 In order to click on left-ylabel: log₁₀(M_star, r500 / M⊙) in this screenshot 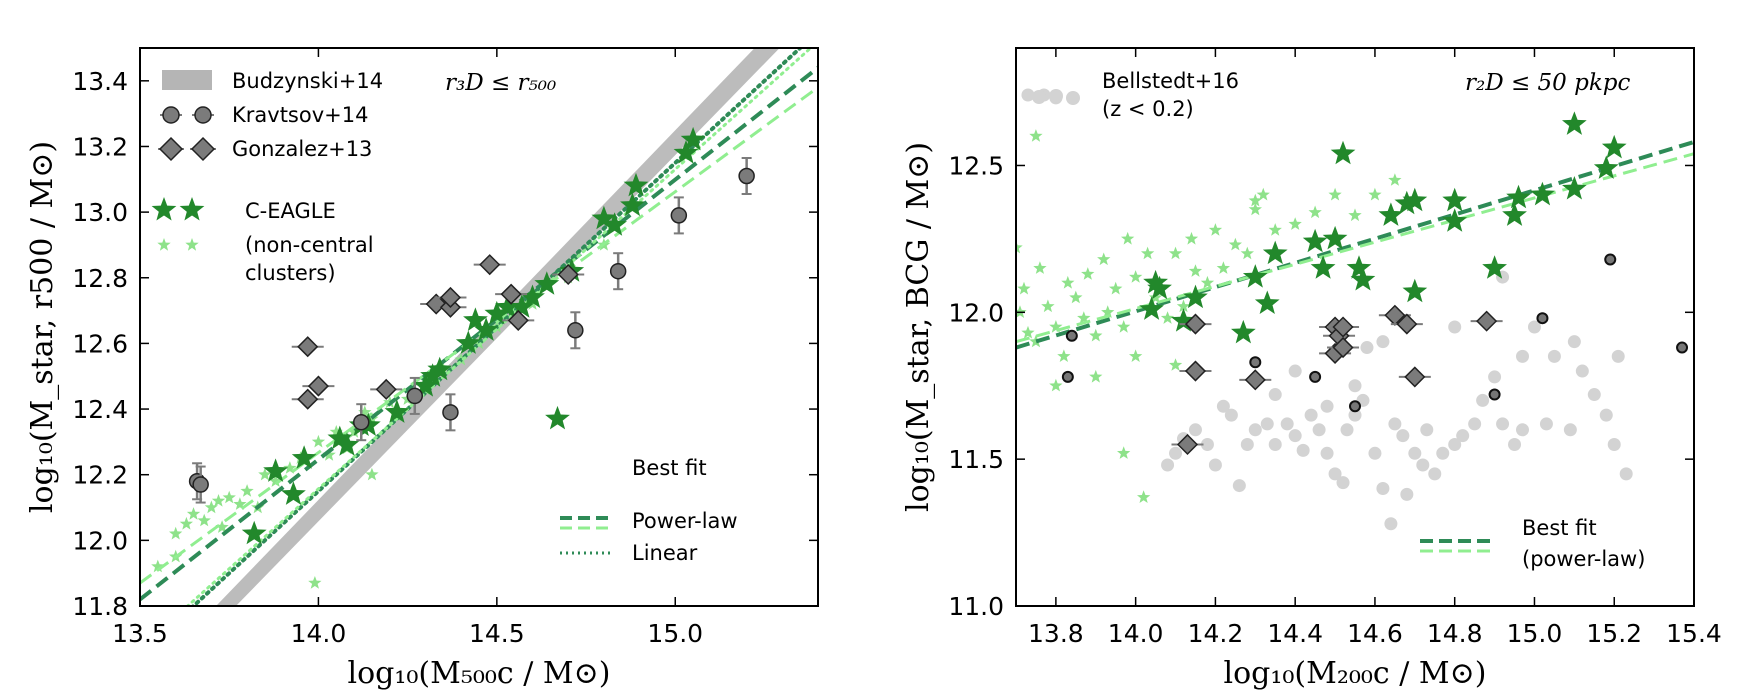, I will do `click(42, 327)`.